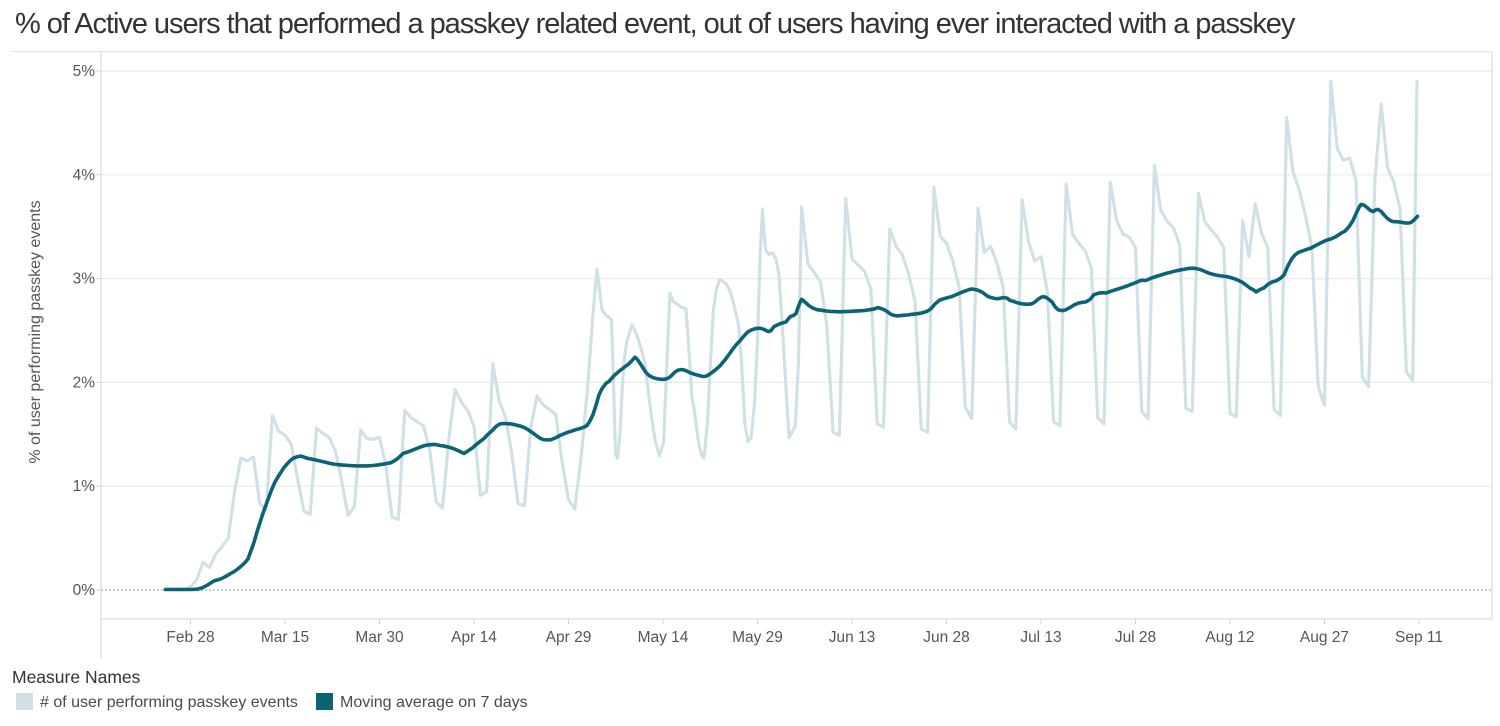 The height and width of the screenshot is (726, 1500). What do you see at coordinates (190, 637) in the screenshot?
I see `svg-text: Feb 28` at bounding box center [190, 637].